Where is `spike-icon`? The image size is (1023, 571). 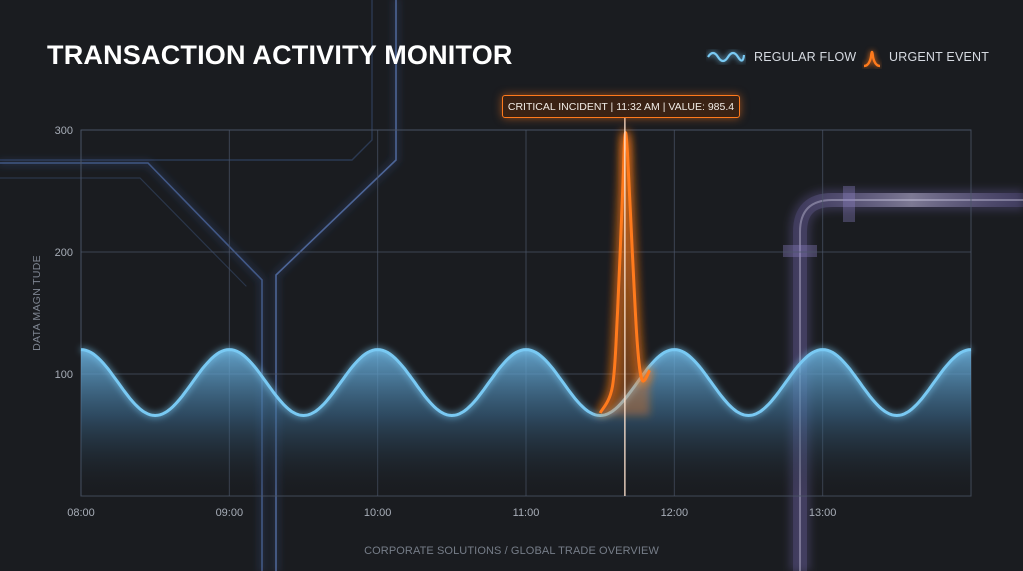 spike-icon is located at coordinates (872, 59).